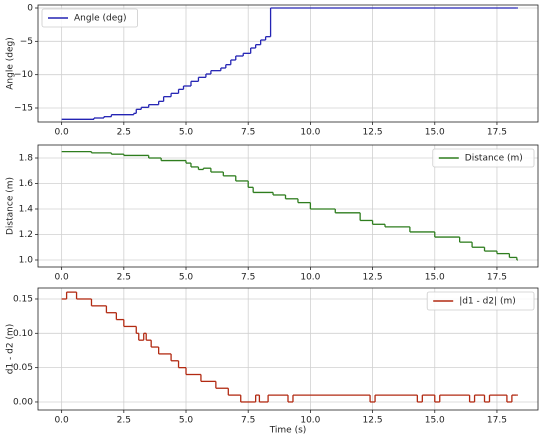  I want to click on y-tick-label: 0.00, so click(23, 402).